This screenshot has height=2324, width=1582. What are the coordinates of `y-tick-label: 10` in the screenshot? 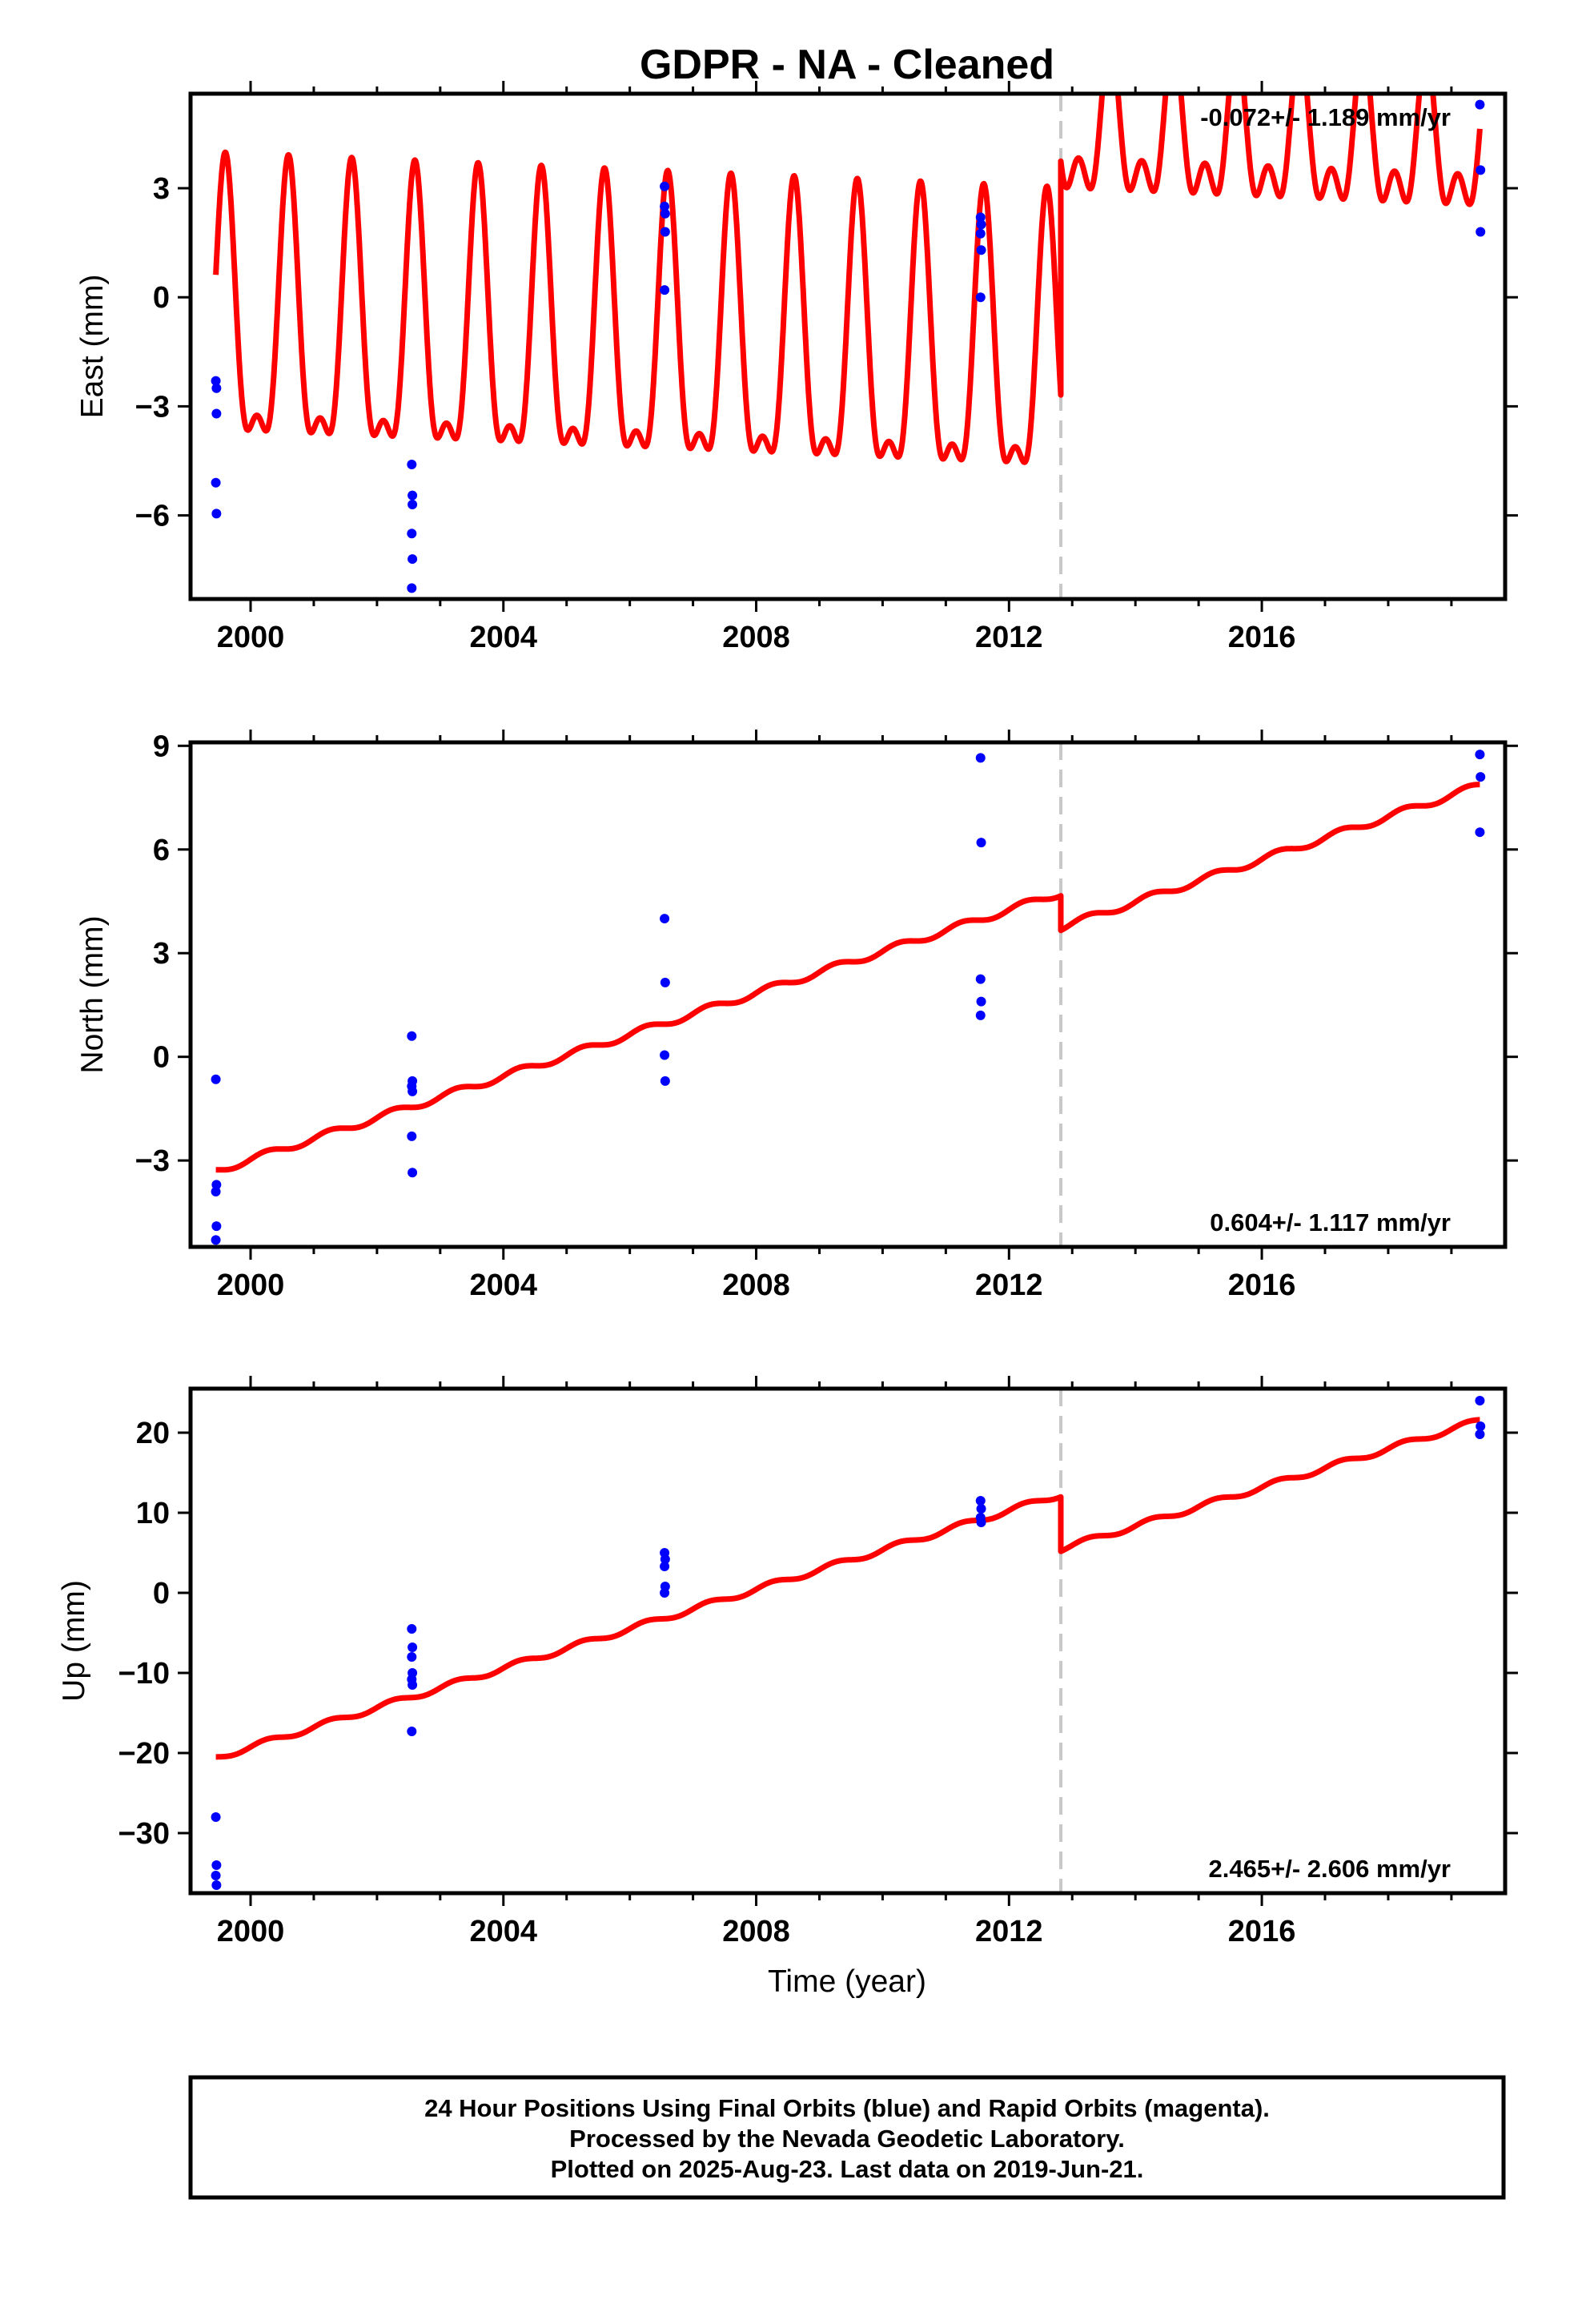 It's located at (153, 1513).